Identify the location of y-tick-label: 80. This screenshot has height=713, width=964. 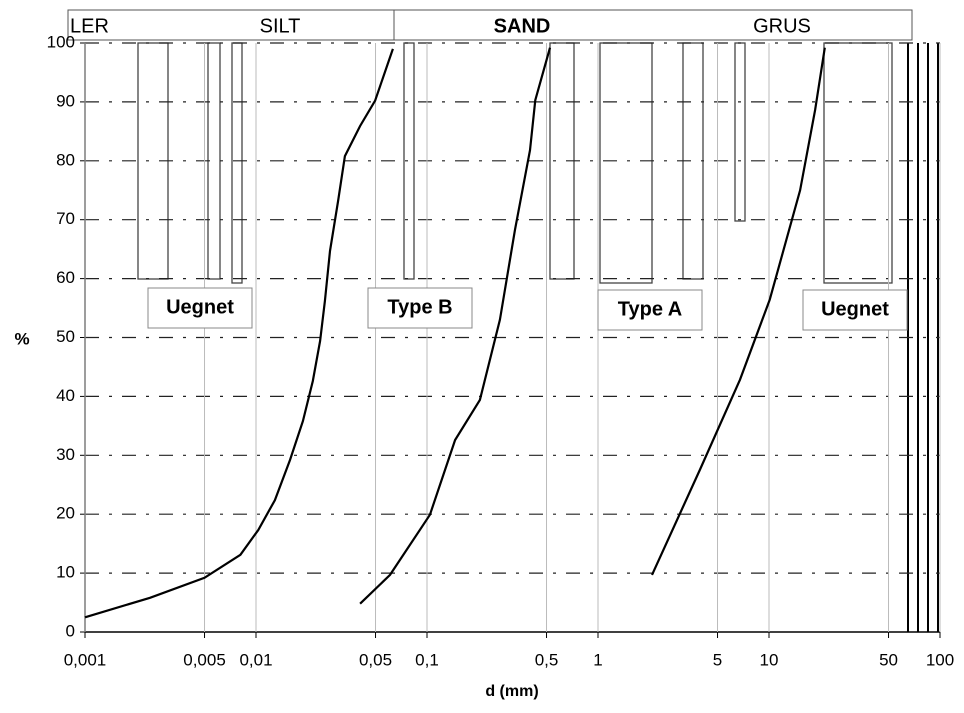
(65, 159).